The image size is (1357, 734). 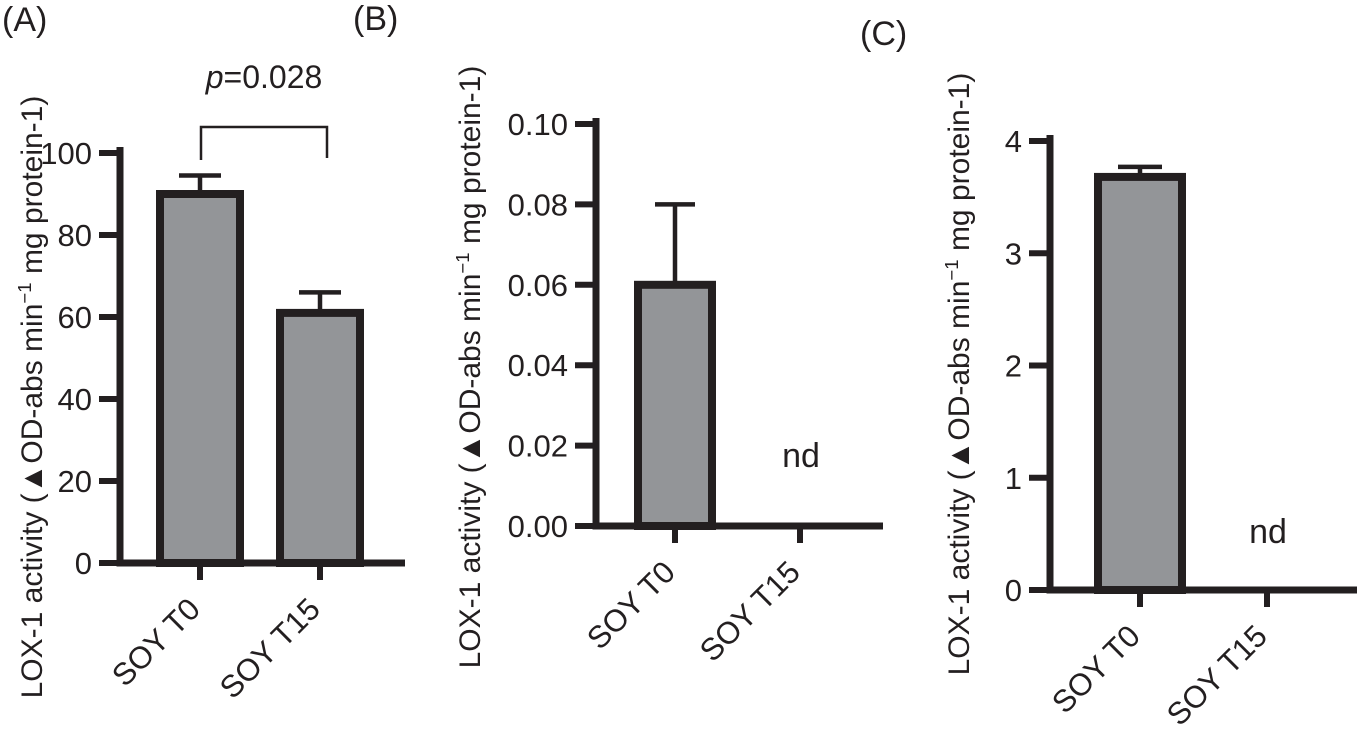 I want to click on y-tick-label: 60, so click(x=75, y=317).